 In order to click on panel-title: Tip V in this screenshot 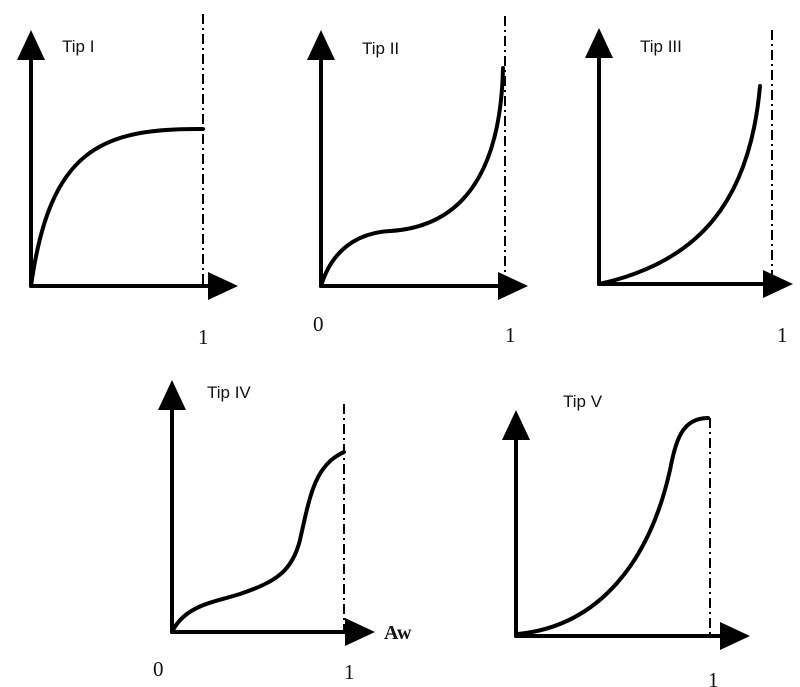, I will do `click(583, 401)`.